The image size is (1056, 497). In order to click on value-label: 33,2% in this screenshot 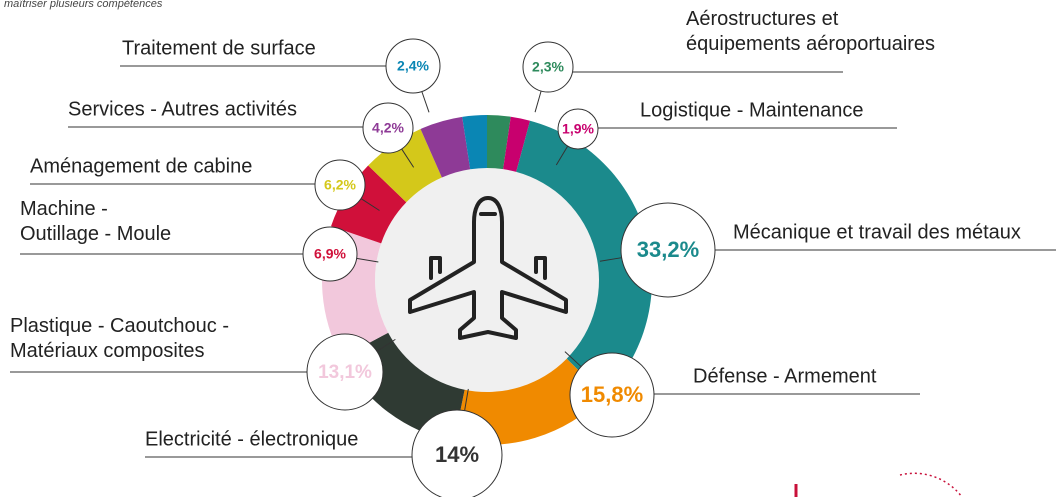, I will do `click(668, 249)`.